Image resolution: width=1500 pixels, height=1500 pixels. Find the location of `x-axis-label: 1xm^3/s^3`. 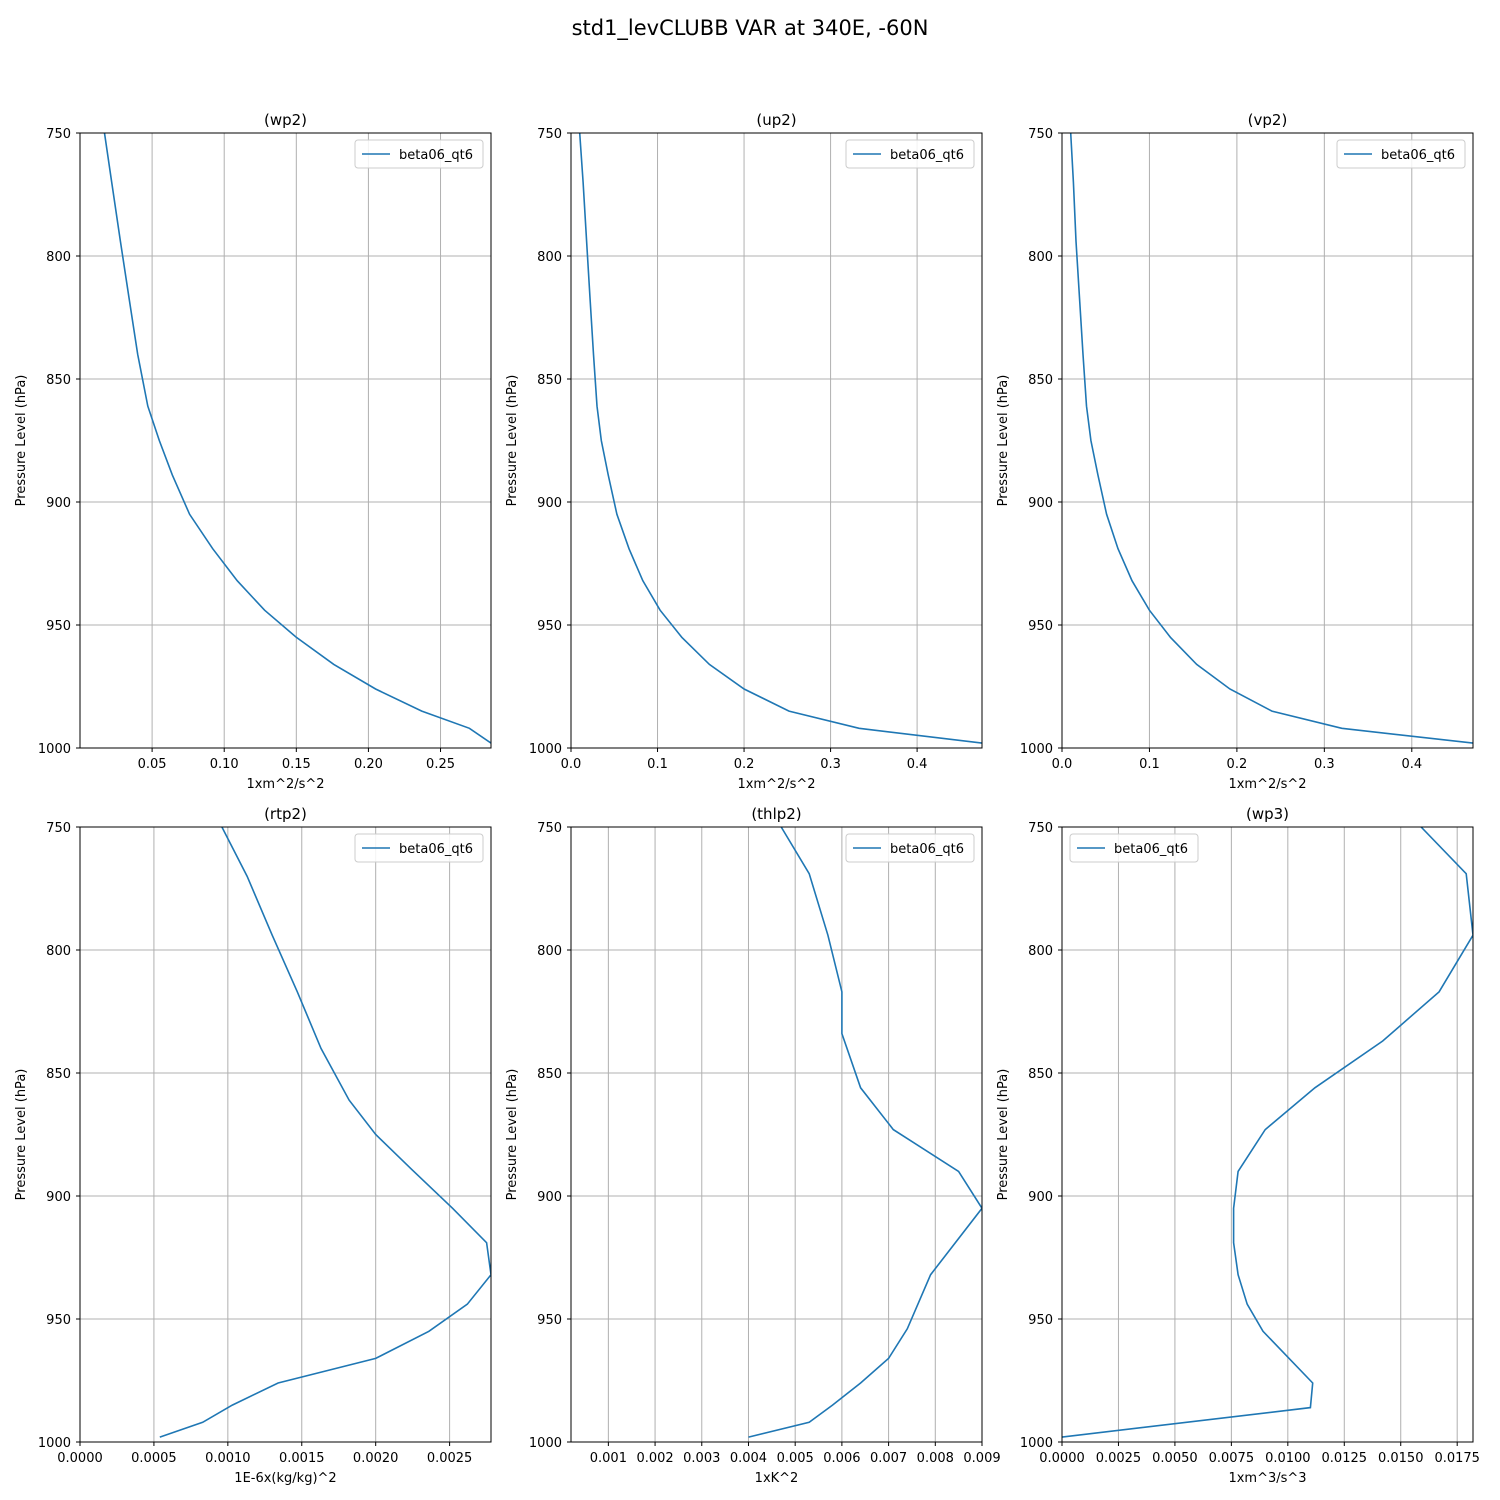

x-axis-label: 1xm^3/s^3 is located at coordinates (1267, 1478).